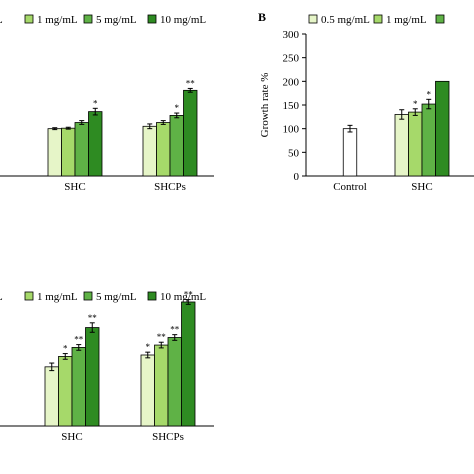 Image resolution: width=474 pixels, height=474 pixels. I want to click on panel-label: B, so click(262, 17).